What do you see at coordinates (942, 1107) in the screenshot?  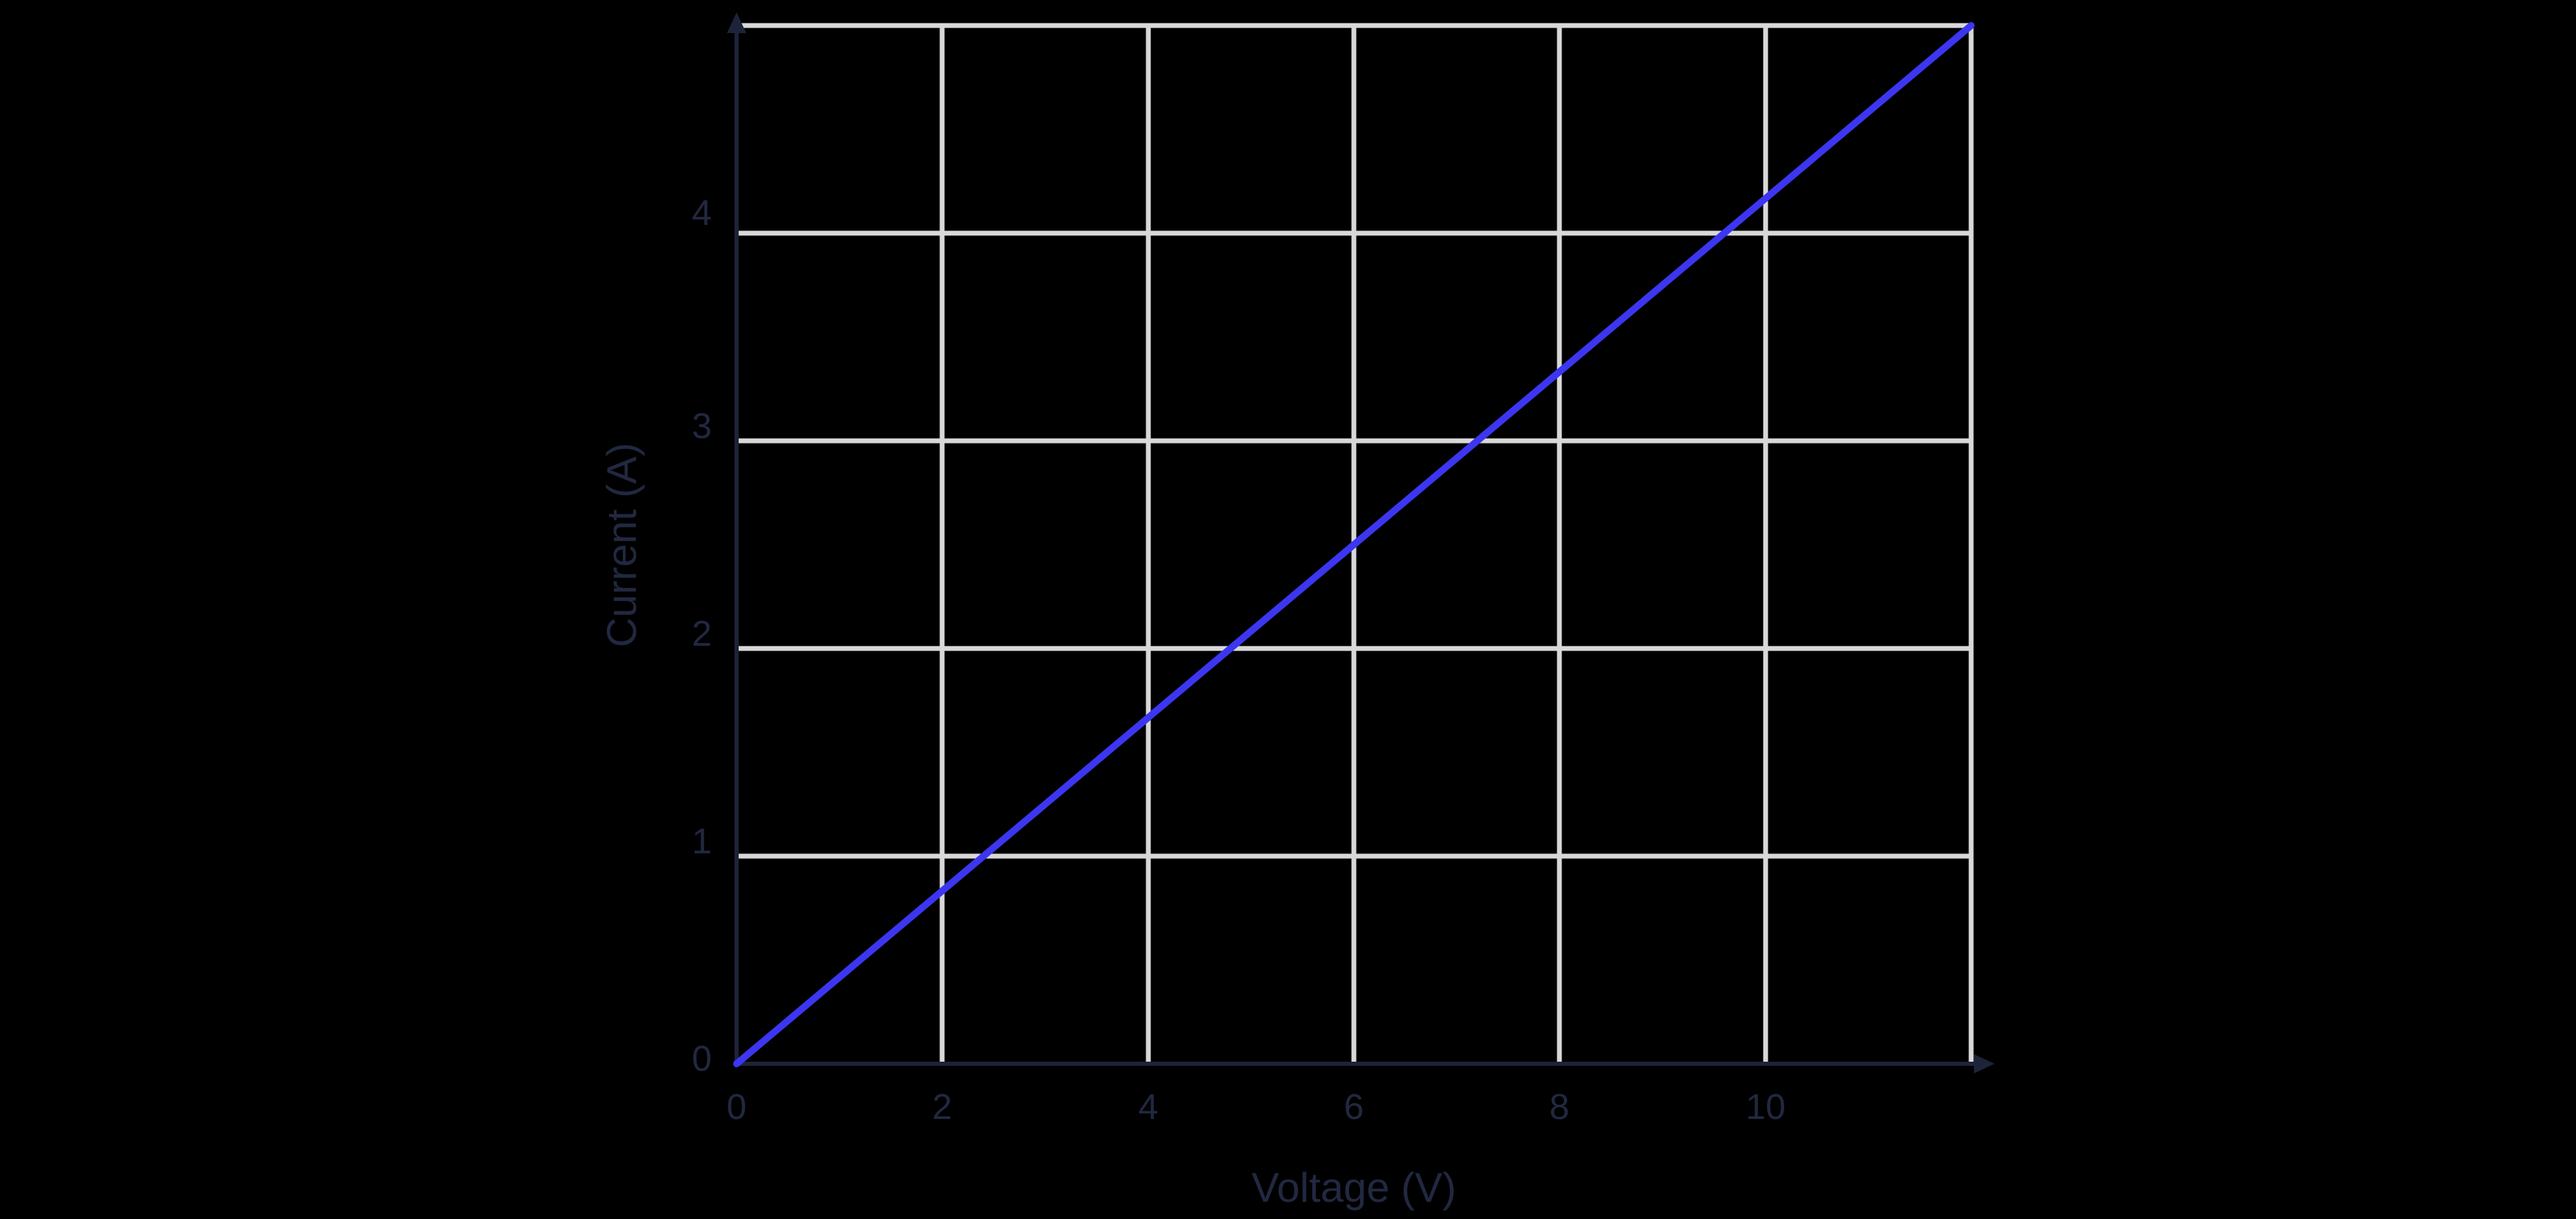 I see `x-tick-label-2: 2` at bounding box center [942, 1107].